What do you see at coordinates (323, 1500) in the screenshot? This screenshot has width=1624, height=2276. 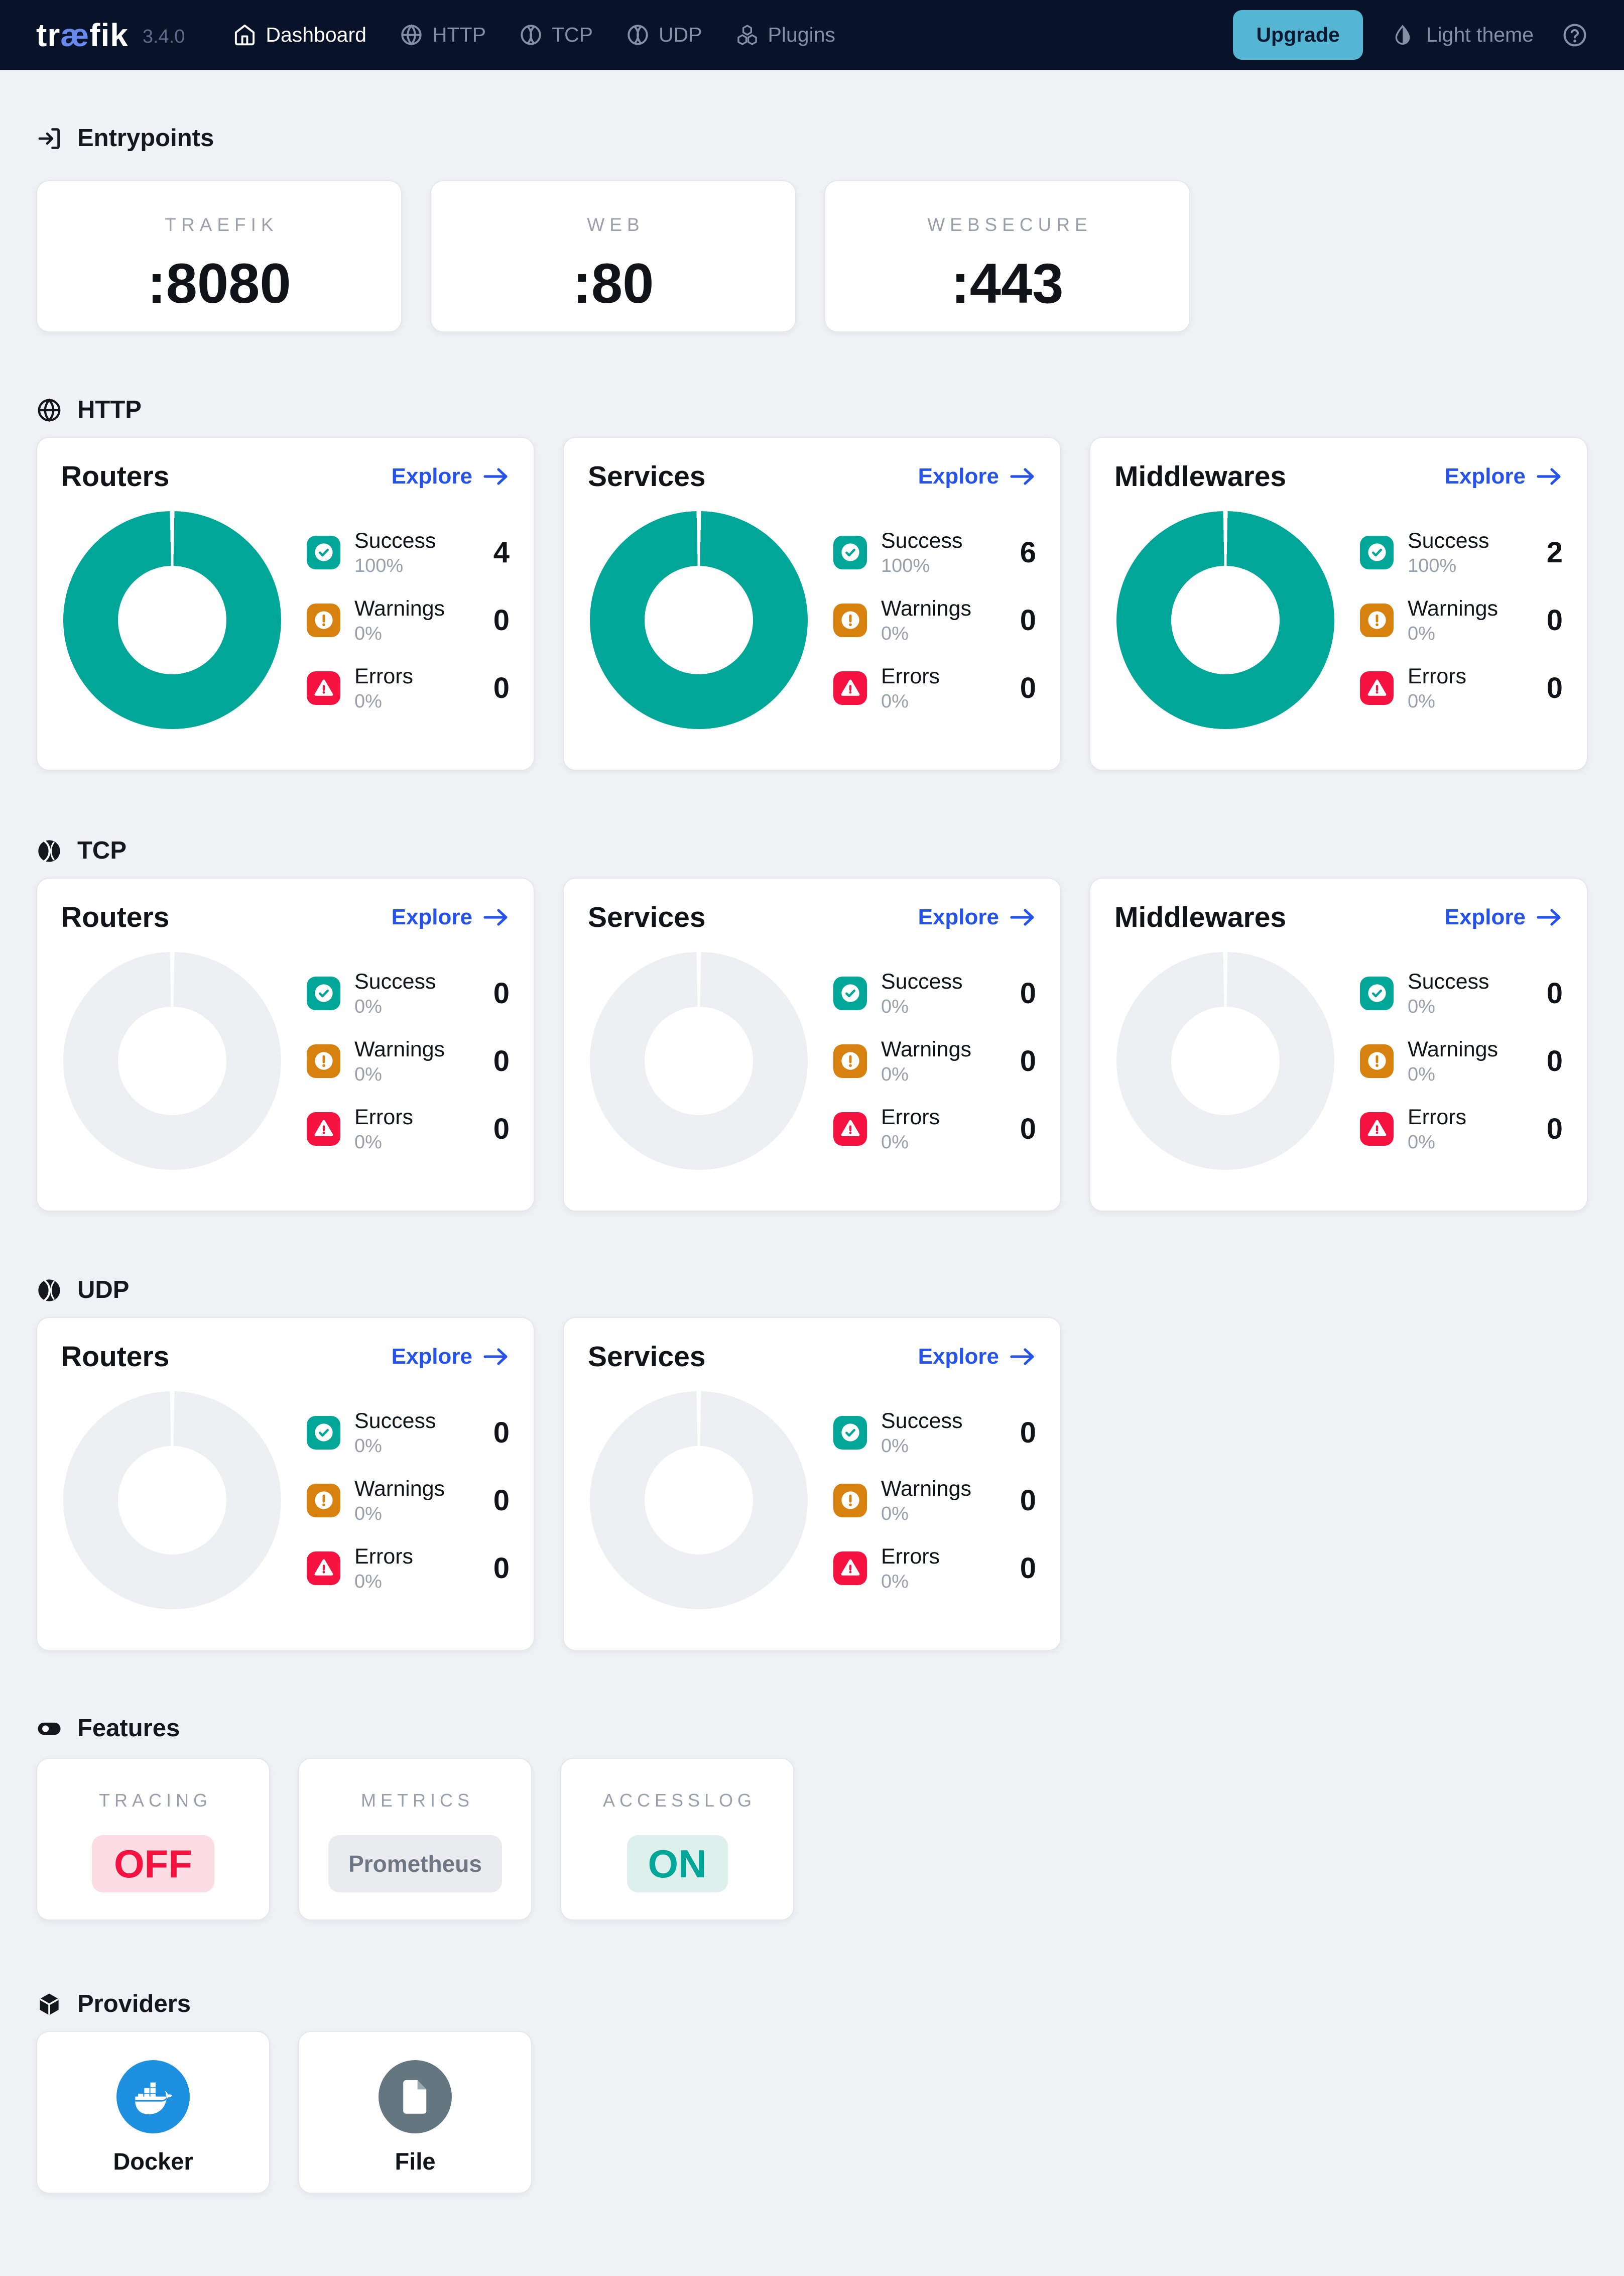 I see `warning-icon` at bounding box center [323, 1500].